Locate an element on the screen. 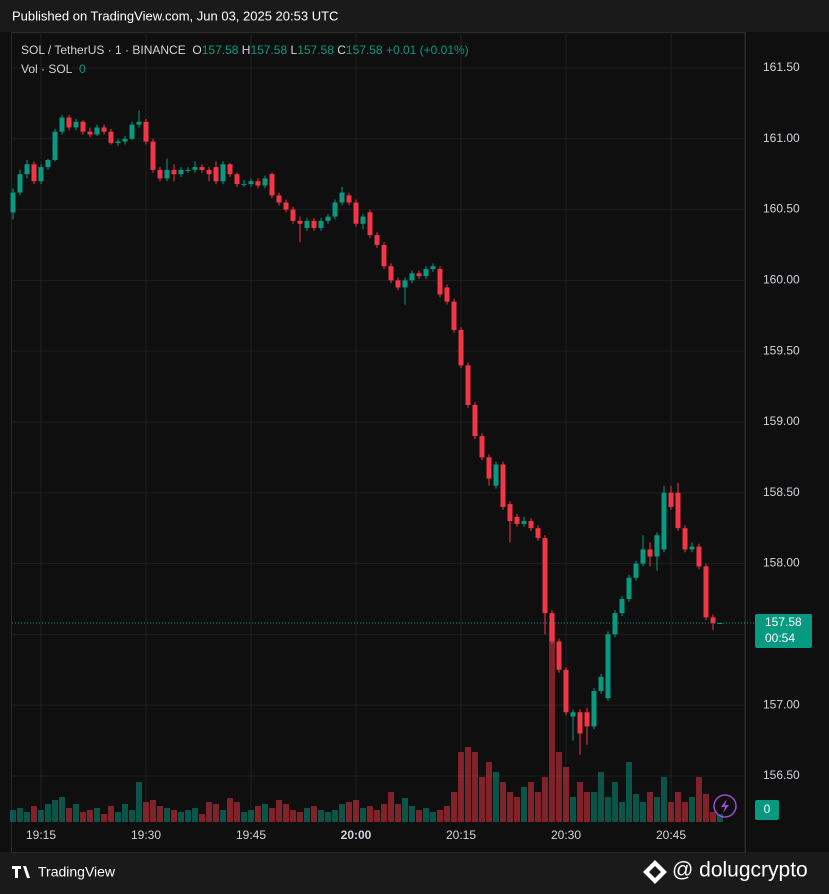  y-tick-label: 159.50 is located at coordinates (781, 350).